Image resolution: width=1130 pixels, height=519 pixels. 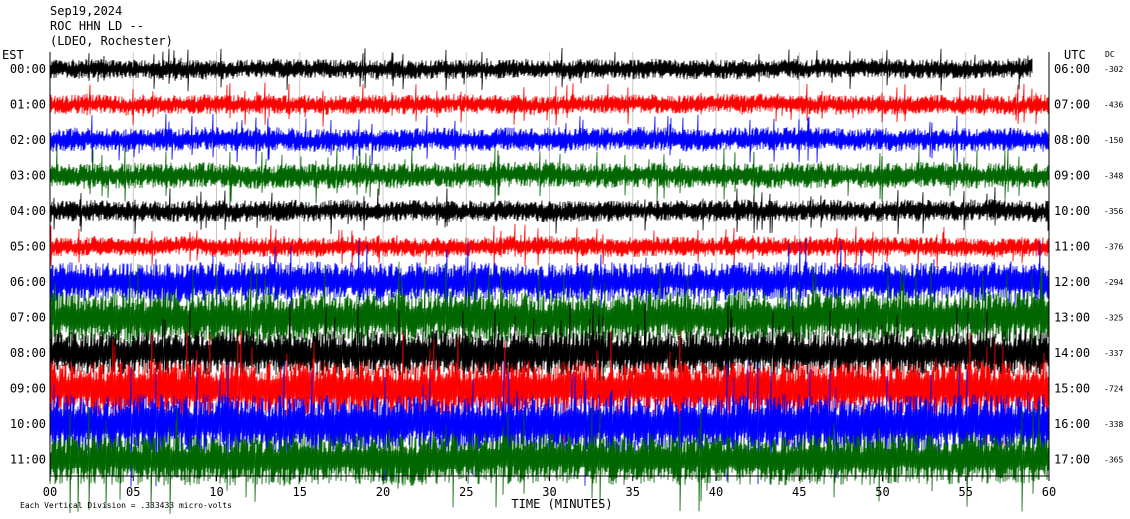 What do you see at coordinates (1049, 492) in the screenshot?
I see `x-tick-label: 60` at bounding box center [1049, 492].